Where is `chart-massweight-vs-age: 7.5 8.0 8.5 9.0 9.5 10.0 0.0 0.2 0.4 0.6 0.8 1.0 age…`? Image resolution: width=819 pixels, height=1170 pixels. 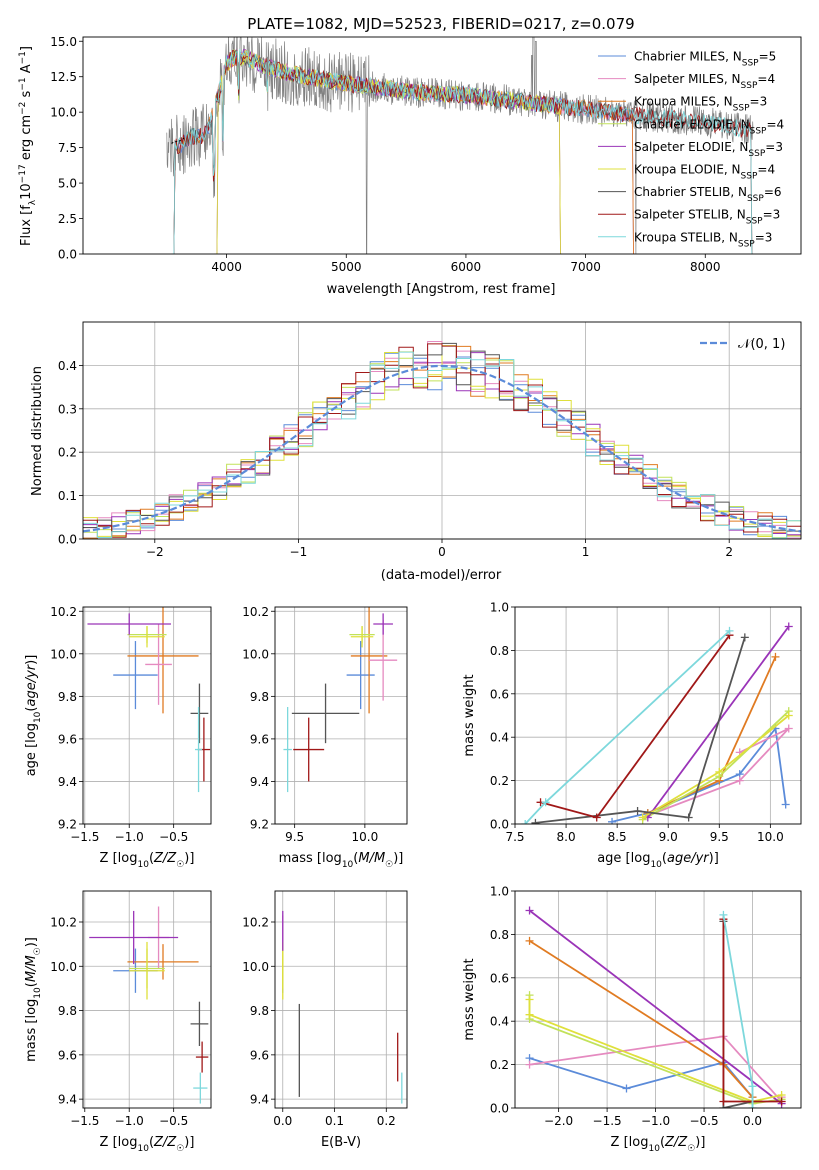
chart-massweight-vs-age: 7.5 8.0 8.5 9.0 9.5 10.0 0.0 0.2 0.4 0.6 0.8 1.0 age… is located at coordinates (632, 735).